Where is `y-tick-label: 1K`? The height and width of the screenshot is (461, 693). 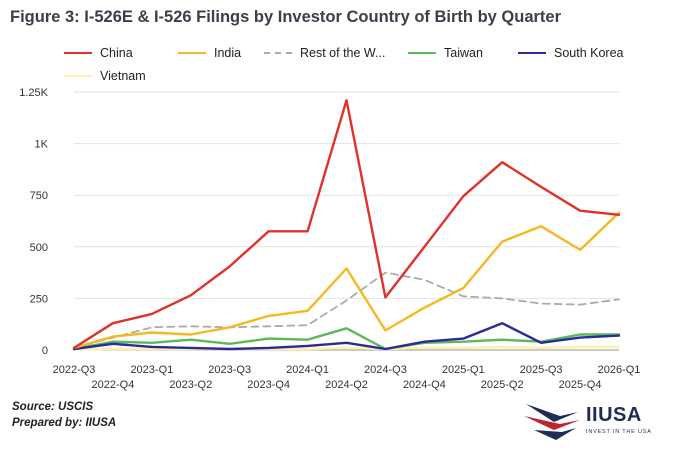
y-tick-label: 1K is located at coordinates (42, 145).